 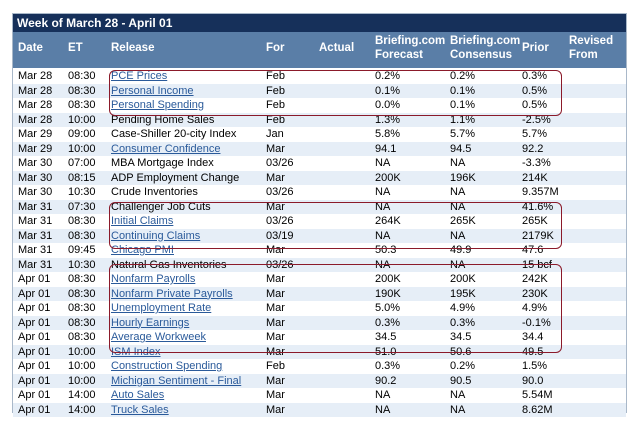 What do you see at coordinates (38, 148) in the screenshot?
I see `cell-date: Mar 29` at bounding box center [38, 148].